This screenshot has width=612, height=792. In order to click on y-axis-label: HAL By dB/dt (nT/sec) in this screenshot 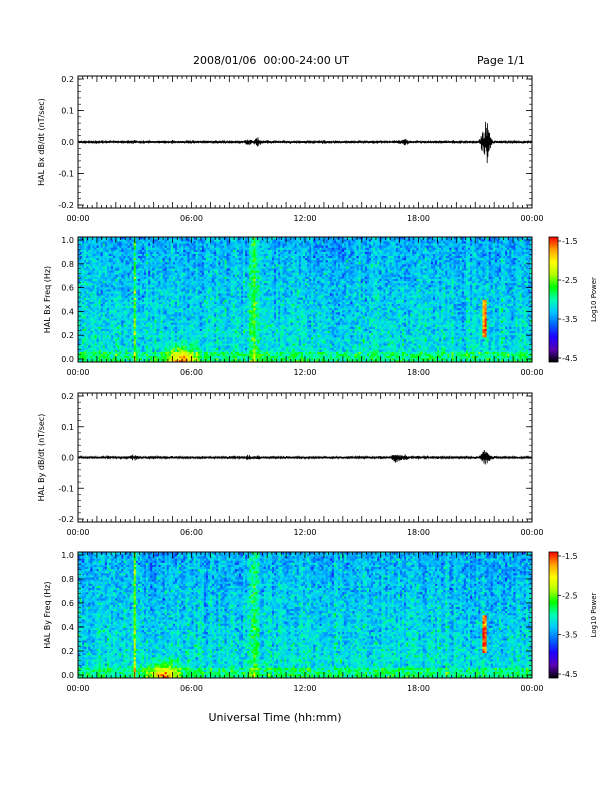, I will do `click(41, 458)`.